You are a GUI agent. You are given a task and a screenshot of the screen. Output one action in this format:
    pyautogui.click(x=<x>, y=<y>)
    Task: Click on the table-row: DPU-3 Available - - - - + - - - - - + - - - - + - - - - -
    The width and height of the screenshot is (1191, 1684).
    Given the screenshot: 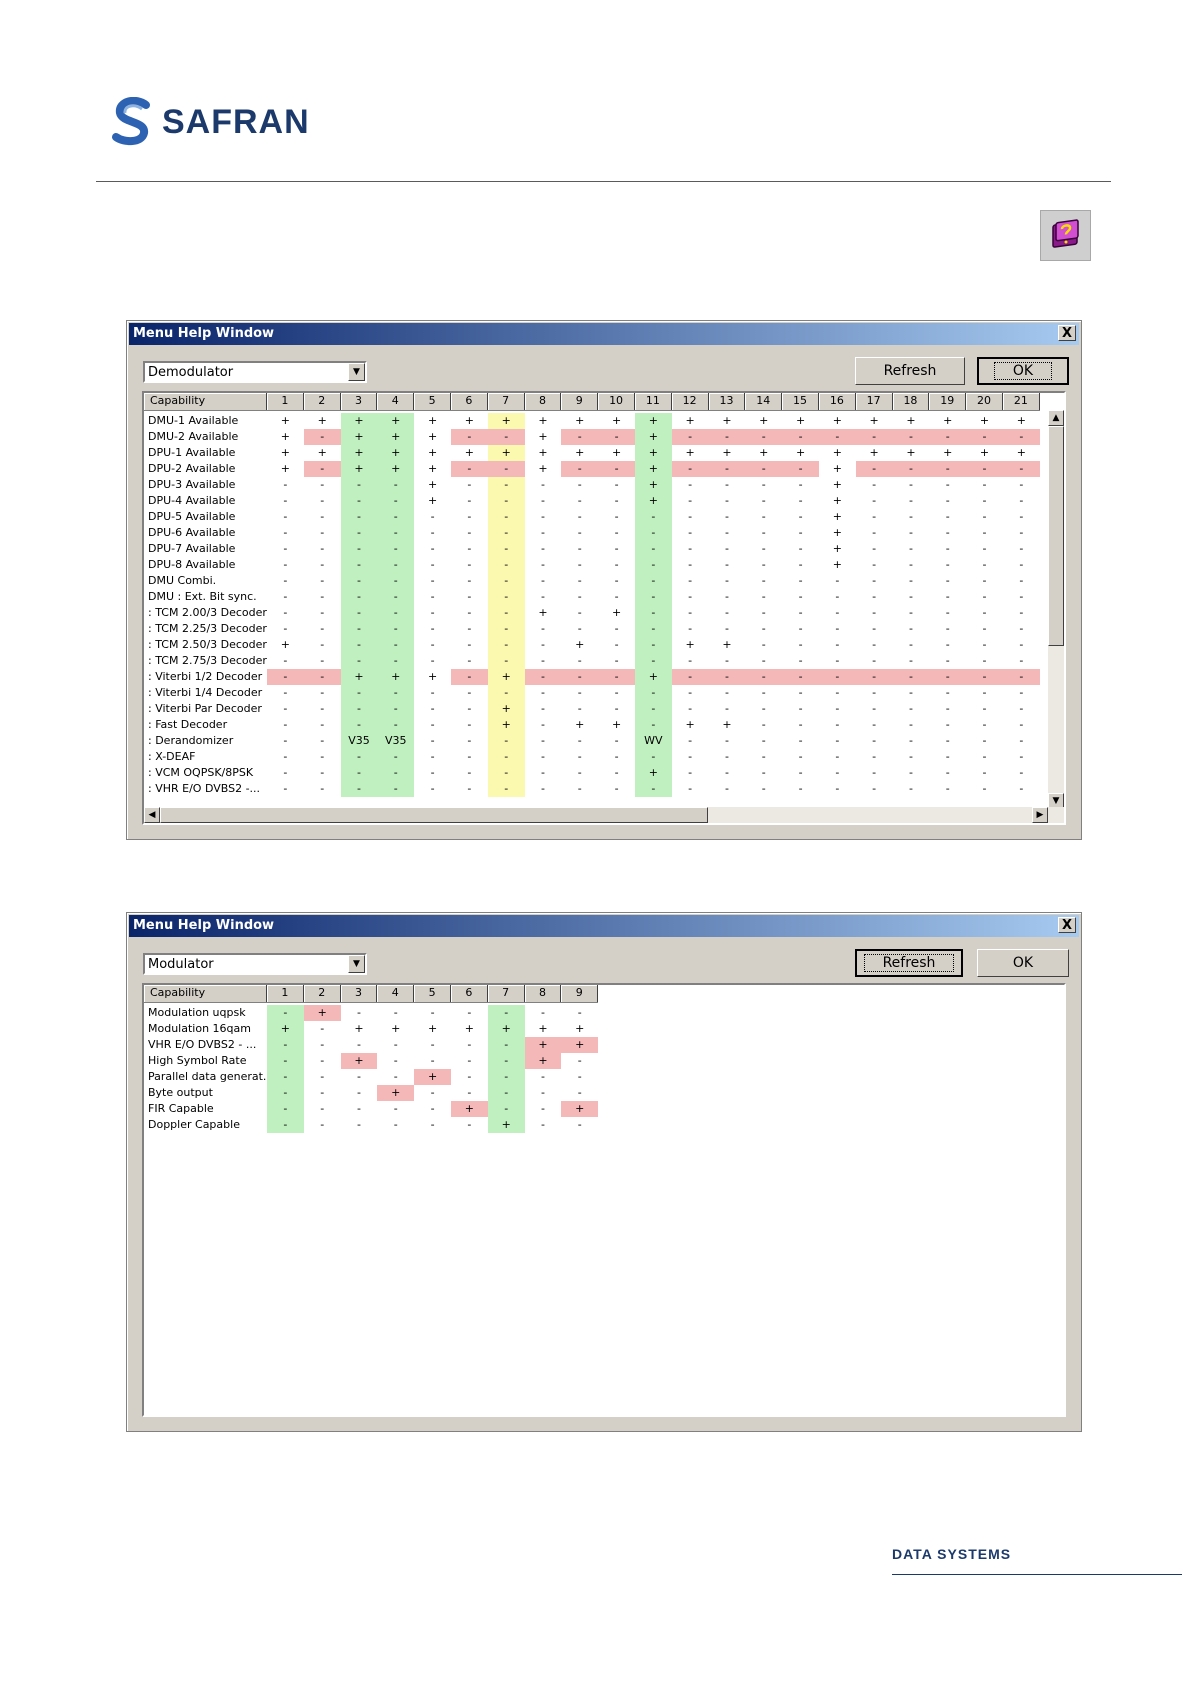 What is the action you would take?
    pyautogui.click(x=592, y=485)
    